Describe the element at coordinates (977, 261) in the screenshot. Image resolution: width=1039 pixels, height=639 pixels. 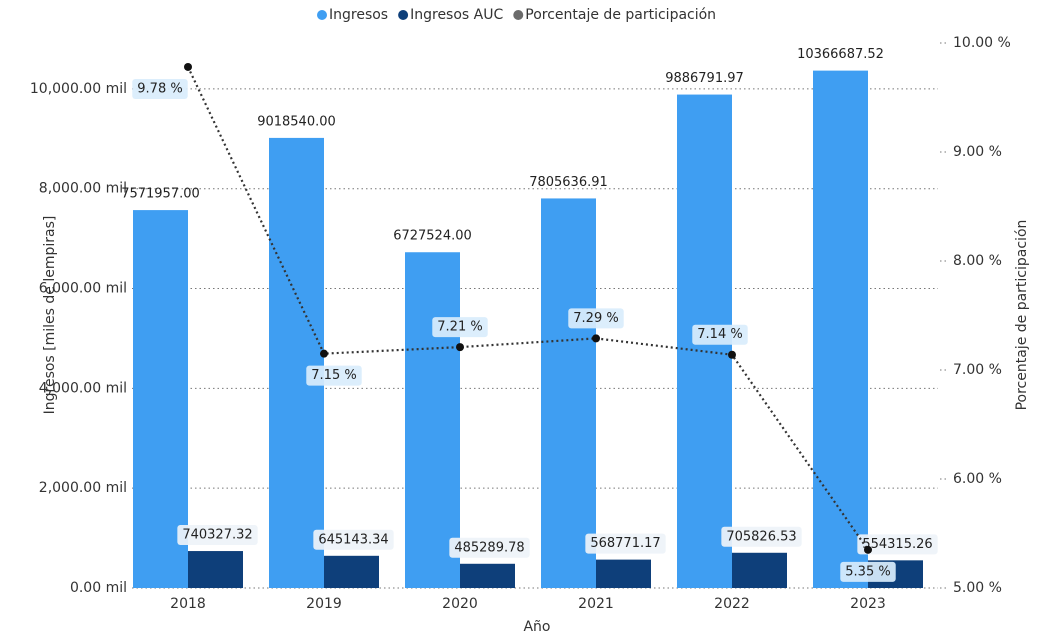
I see `y2-tick-label: 8.00 %` at that location.